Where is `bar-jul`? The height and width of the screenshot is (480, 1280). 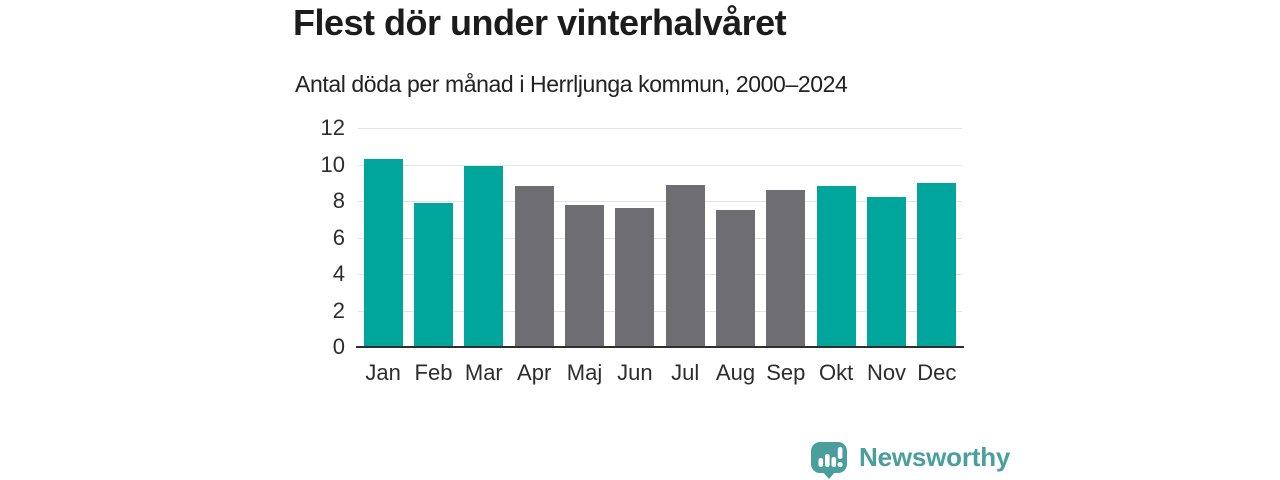
bar-jul is located at coordinates (685, 265).